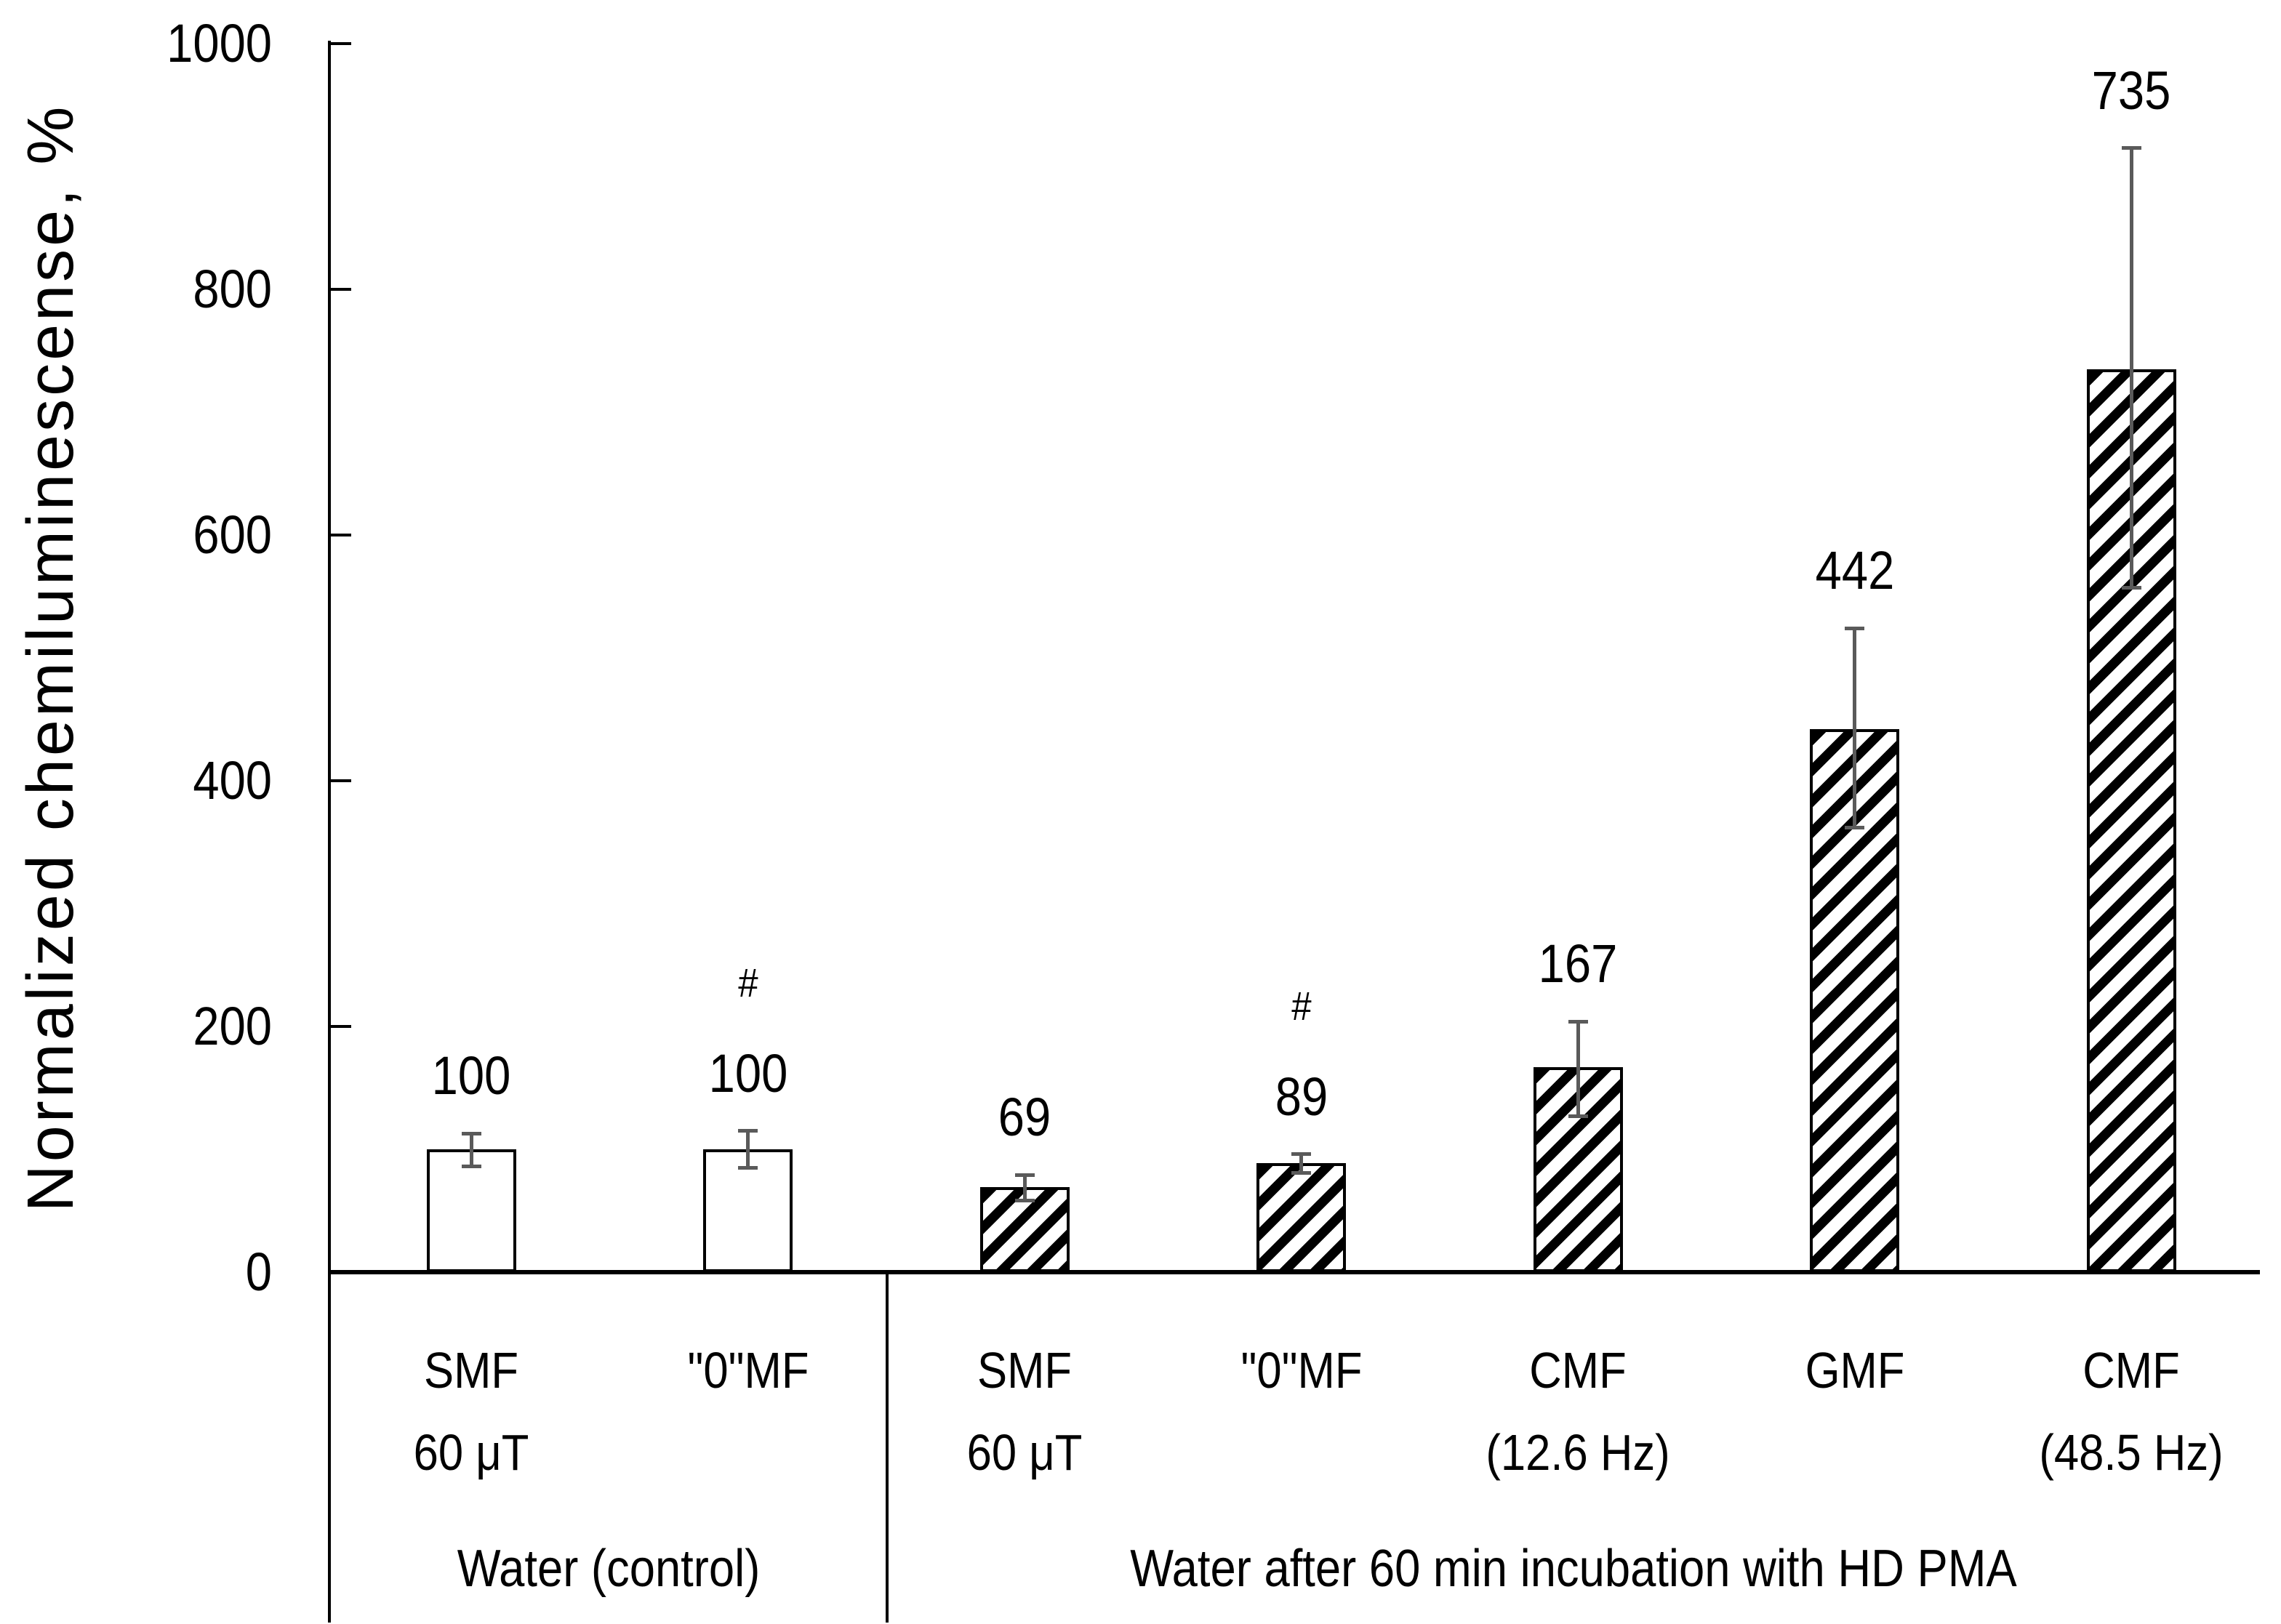 This screenshot has height=1624, width=2281. Describe the element at coordinates (2131, 1452) in the screenshot. I see `category-label-line2: (48.5 Hz)` at that location.